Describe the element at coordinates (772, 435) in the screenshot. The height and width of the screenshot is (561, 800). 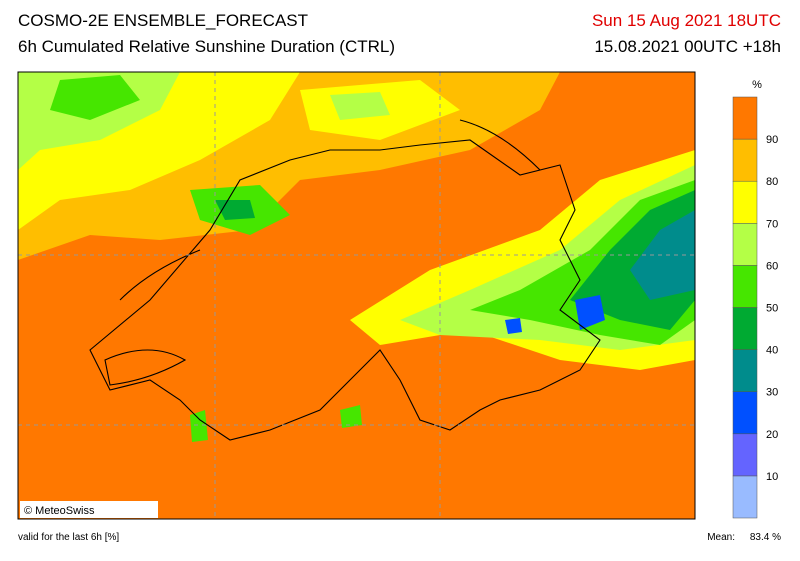
I see `colorbar-tick-label: 20` at that location.